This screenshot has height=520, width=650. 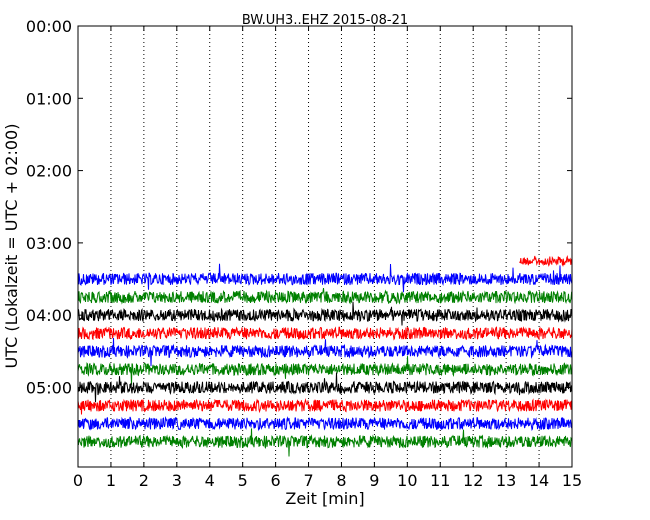 What do you see at coordinates (407, 480) in the screenshot?
I see `x-tick-label: 10` at bounding box center [407, 480].